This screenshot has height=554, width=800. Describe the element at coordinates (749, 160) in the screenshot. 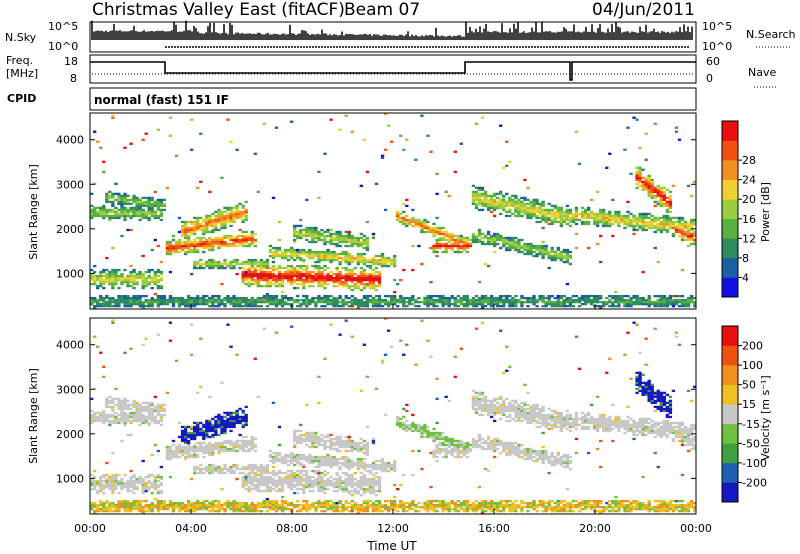

I see `colorbar-tick-label: 28` at that location.